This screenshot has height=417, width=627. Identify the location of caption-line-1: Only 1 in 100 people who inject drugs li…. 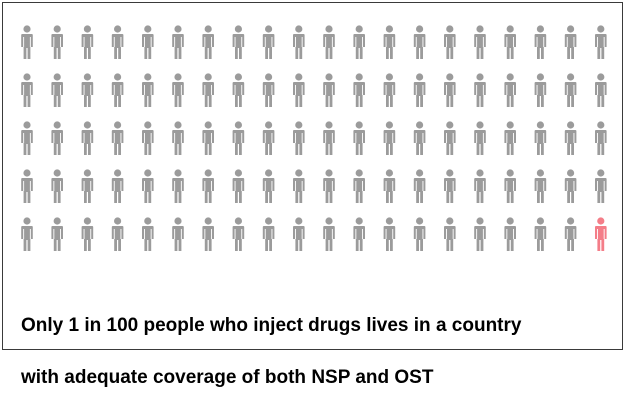
(271, 325).